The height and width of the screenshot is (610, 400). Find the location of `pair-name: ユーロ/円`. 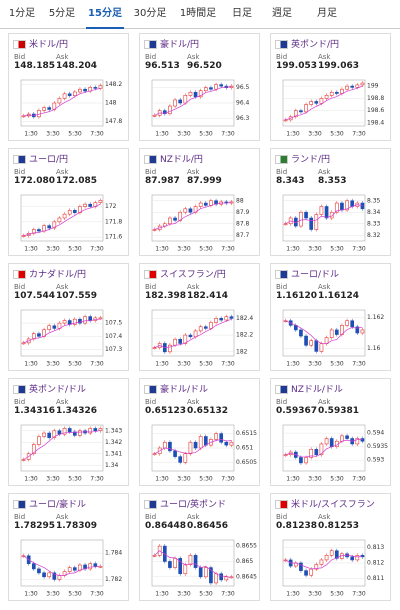

pair-name: ユーロ/円 is located at coordinates (49, 160).